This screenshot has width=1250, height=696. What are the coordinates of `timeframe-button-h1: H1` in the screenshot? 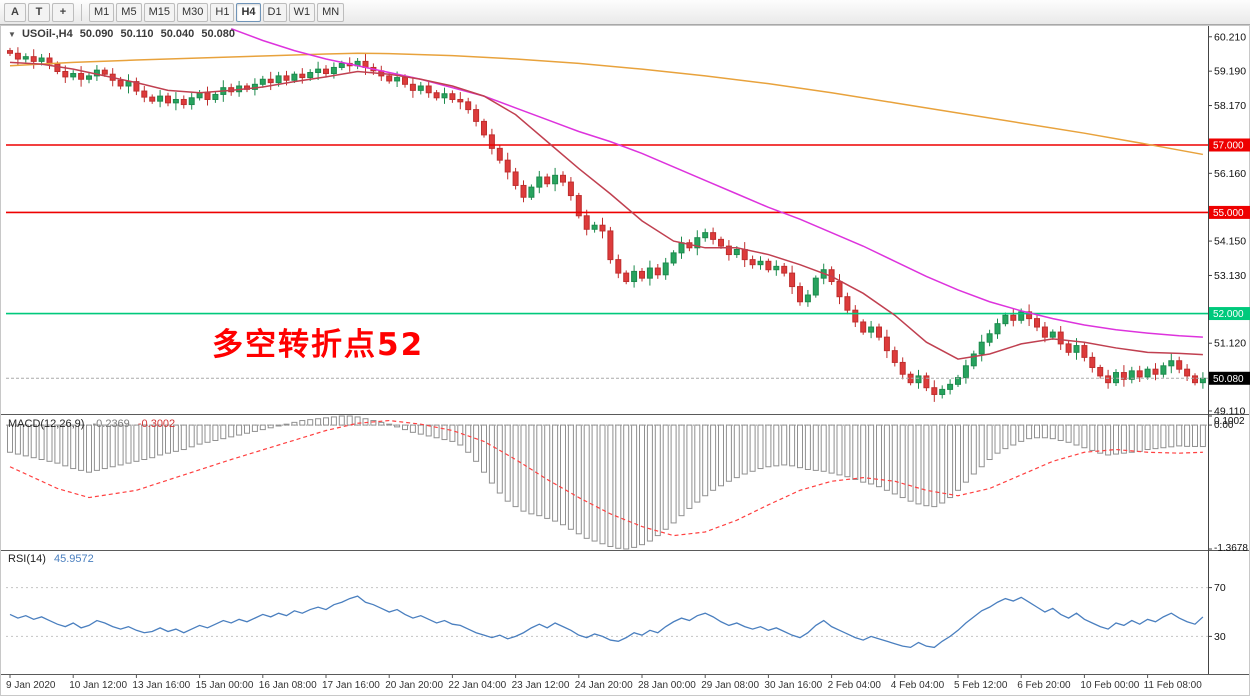 It's located at (222, 12).